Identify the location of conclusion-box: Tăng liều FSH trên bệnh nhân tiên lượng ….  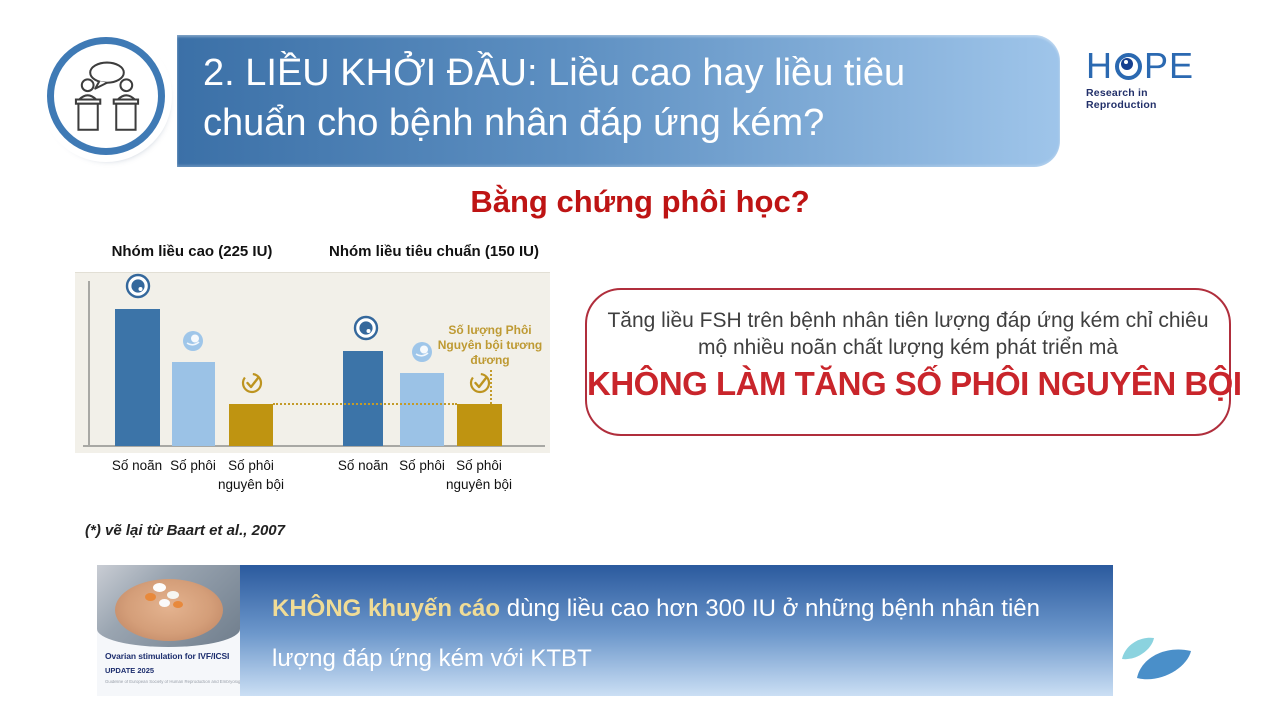
(913, 362).